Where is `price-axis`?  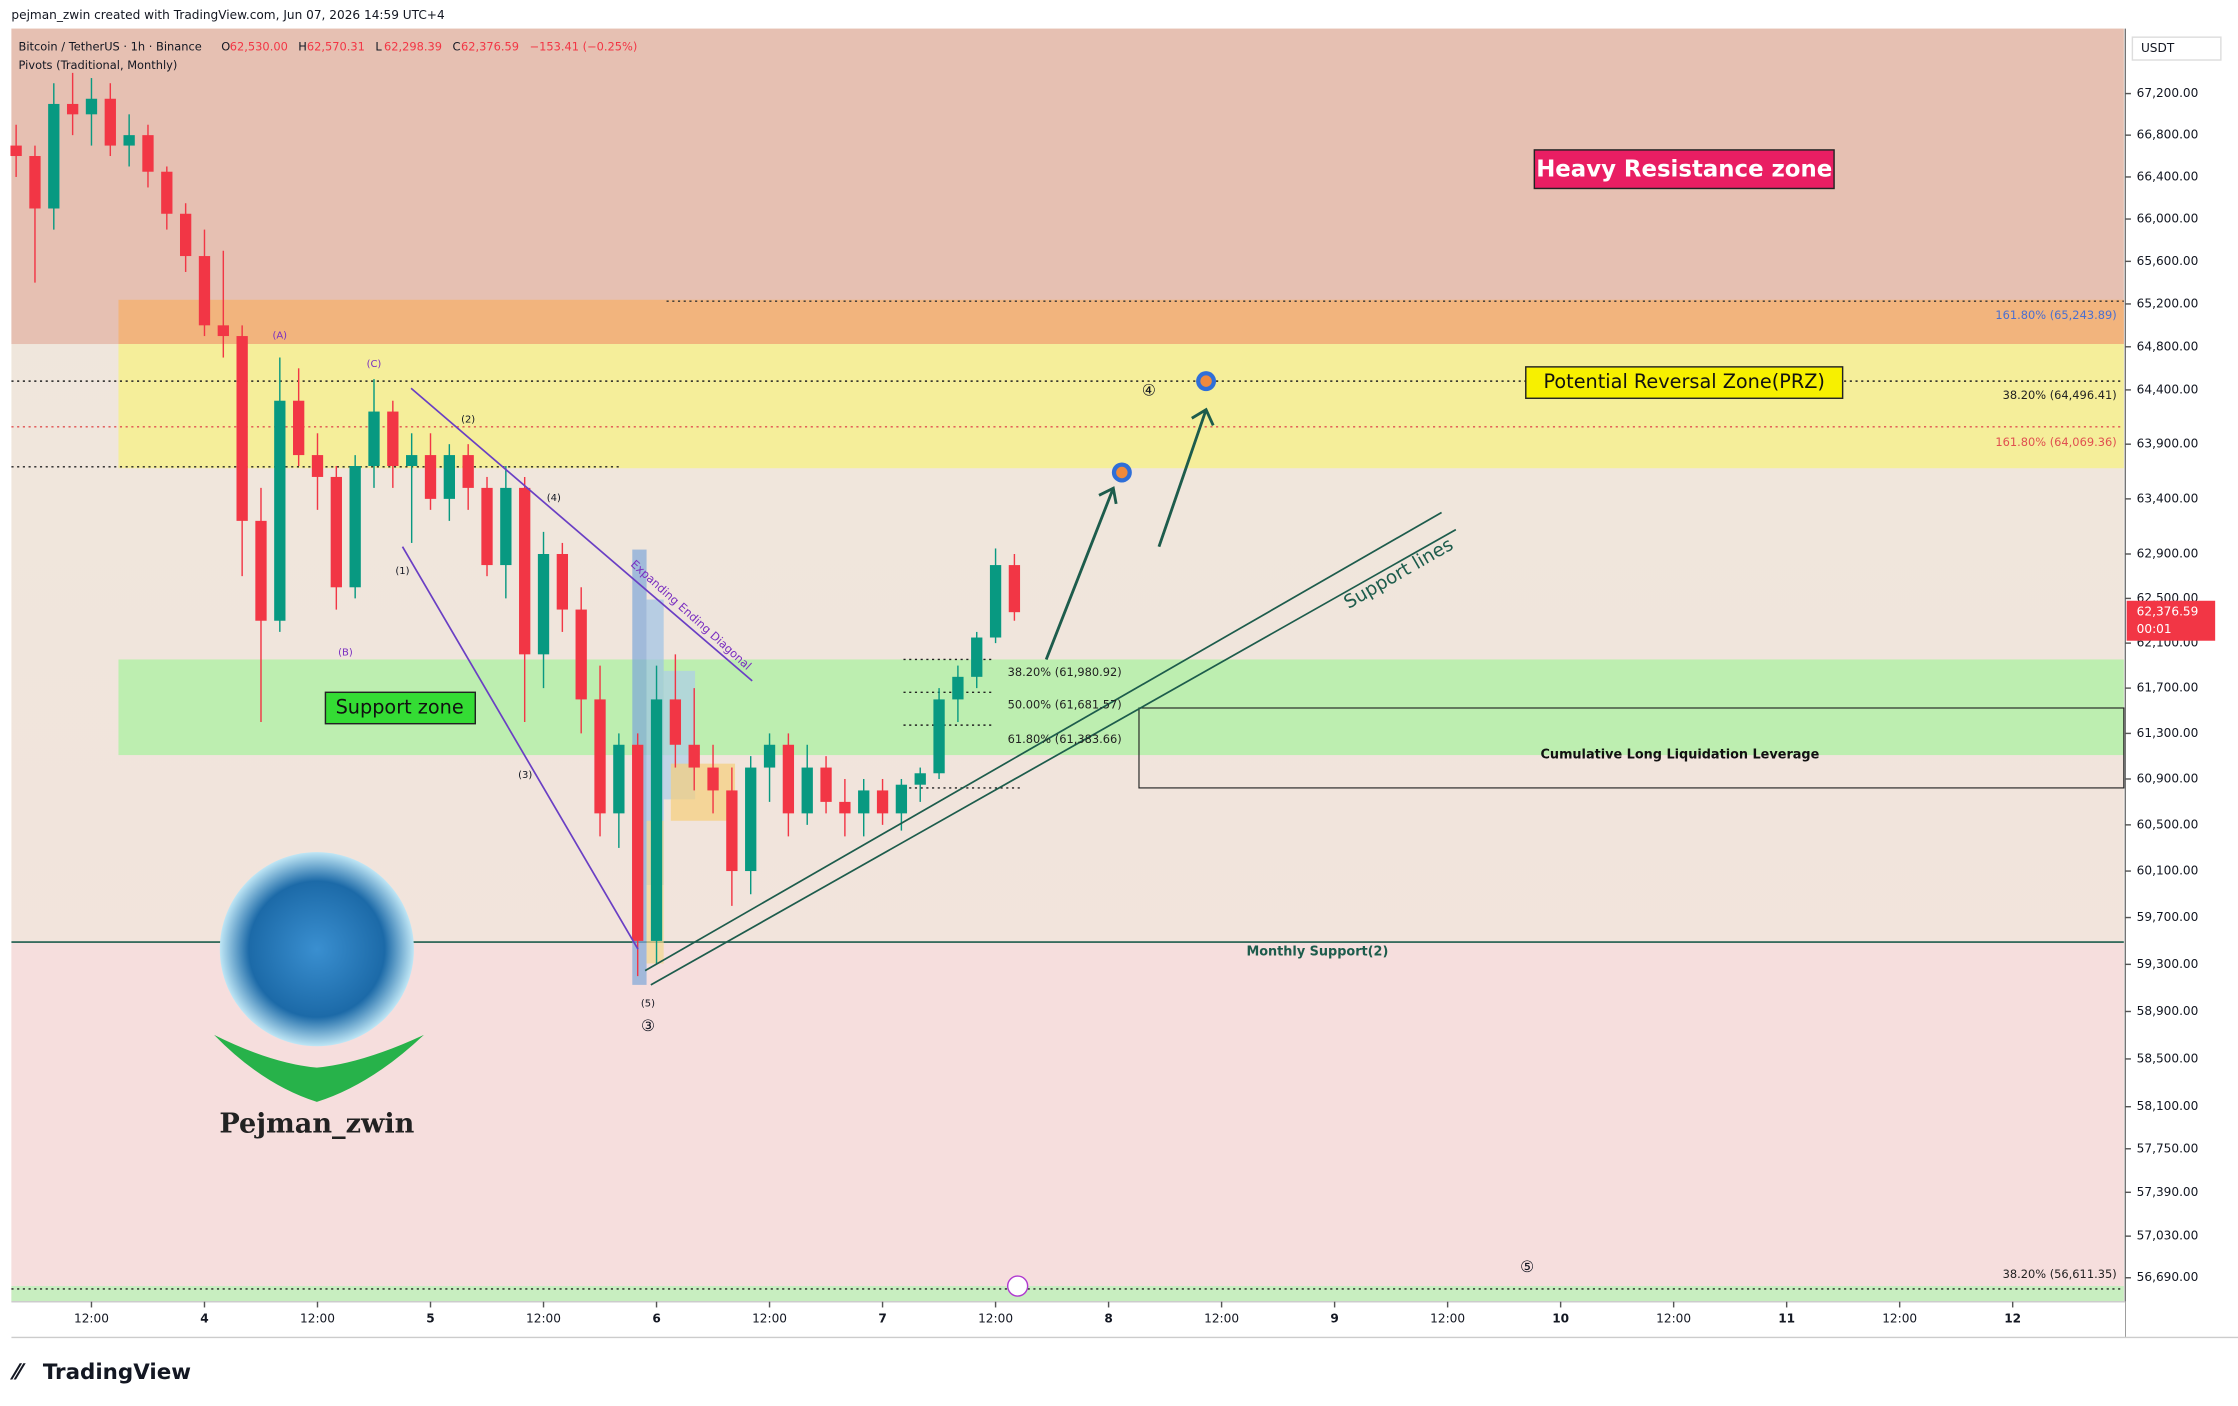
price-axis is located at coordinates (2181, 683).